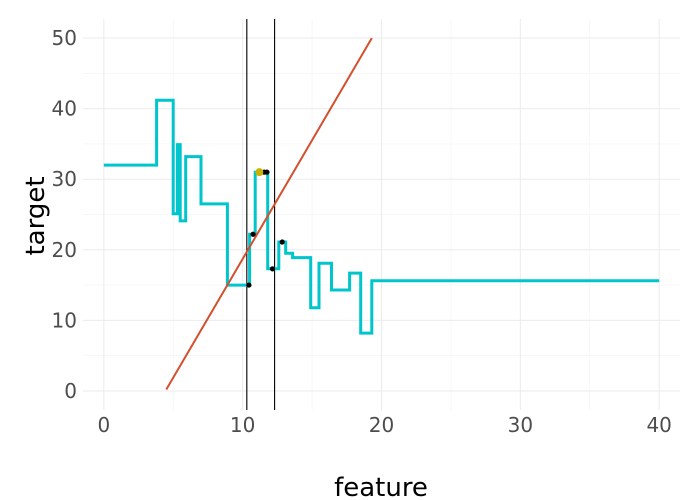  What do you see at coordinates (658, 425) in the screenshot?
I see `x-tick-label: 40` at bounding box center [658, 425].